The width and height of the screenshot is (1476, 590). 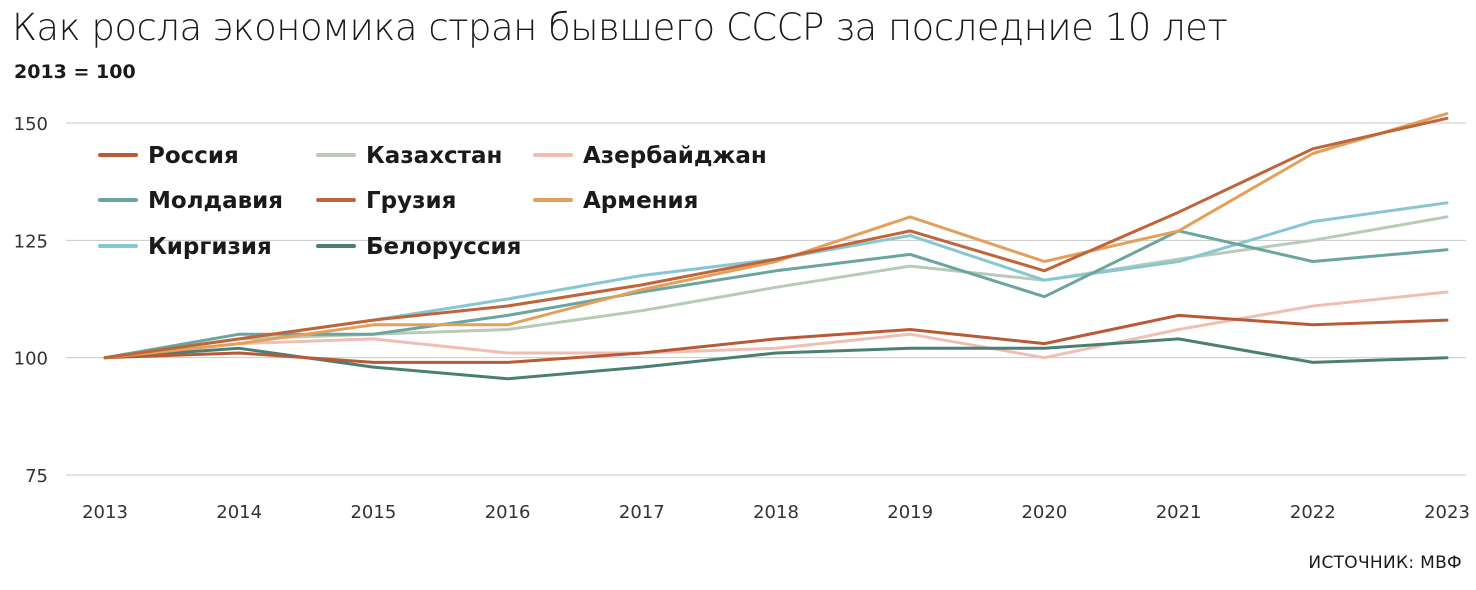 I want to click on legend-label: Россия, so click(x=193, y=156).